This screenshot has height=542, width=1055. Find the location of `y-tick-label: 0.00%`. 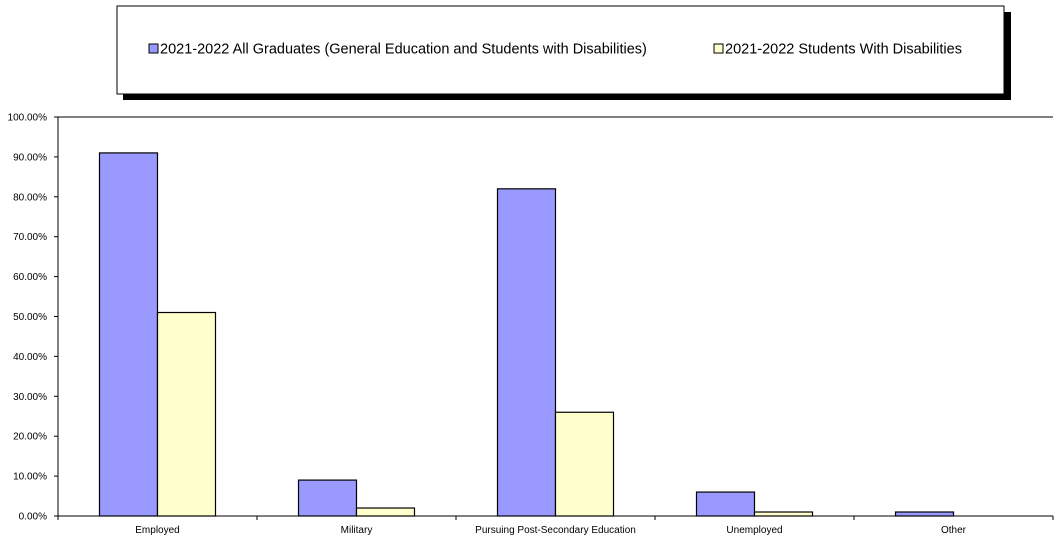

y-tick-label: 0.00% is located at coordinates (33, 517).